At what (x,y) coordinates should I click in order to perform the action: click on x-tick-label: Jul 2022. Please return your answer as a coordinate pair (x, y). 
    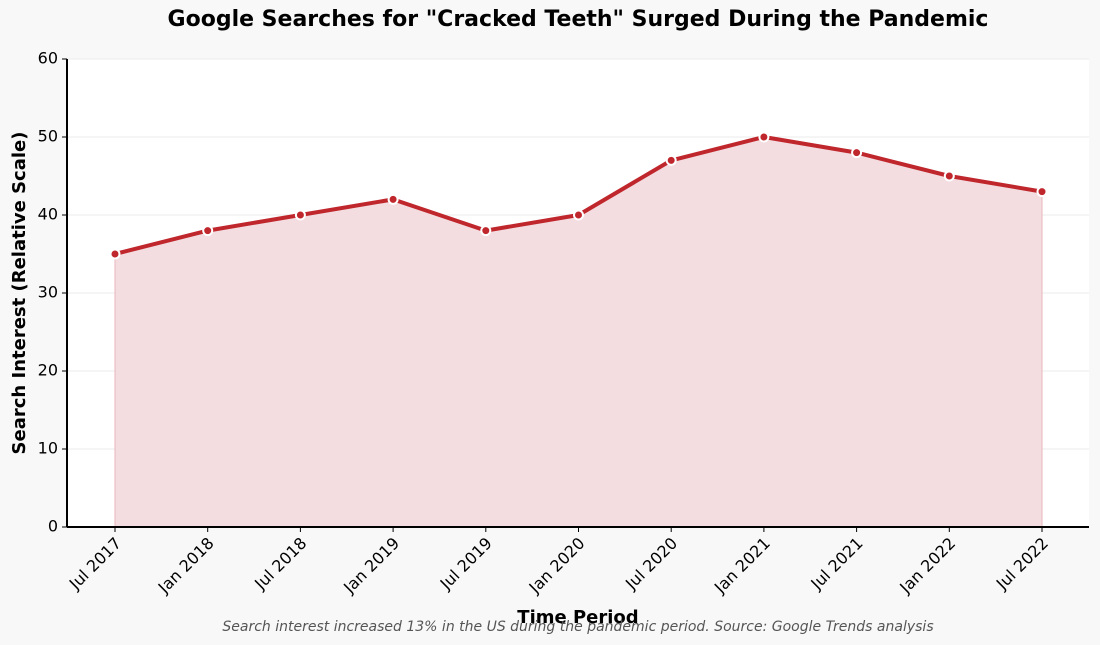
    Looking at the image, I should click on (1022, 564).